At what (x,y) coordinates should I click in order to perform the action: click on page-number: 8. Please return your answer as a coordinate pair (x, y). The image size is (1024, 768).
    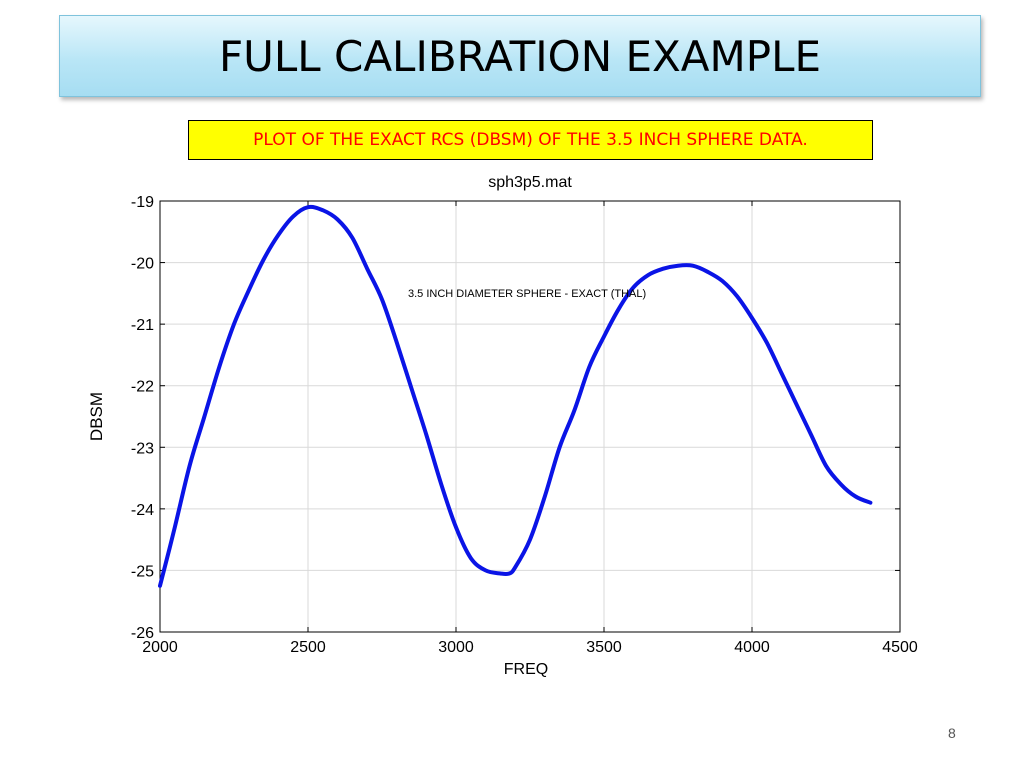
    Looking at the image, I should click on (952, 733).